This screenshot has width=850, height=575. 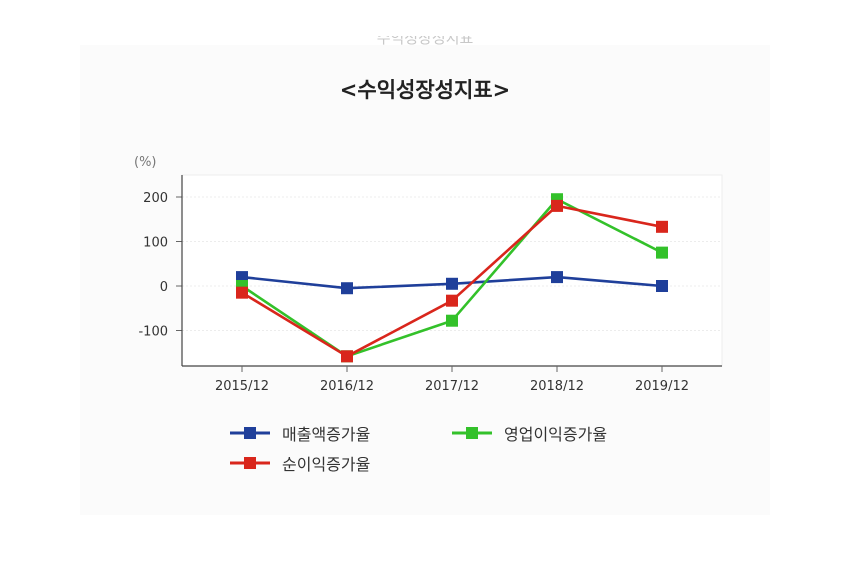 What do you see at coordinates (556, 434) in the screenshot?
I see `legend-label-operating-profit-growth: 영업이익증가율` at bounding box center [556, 434].